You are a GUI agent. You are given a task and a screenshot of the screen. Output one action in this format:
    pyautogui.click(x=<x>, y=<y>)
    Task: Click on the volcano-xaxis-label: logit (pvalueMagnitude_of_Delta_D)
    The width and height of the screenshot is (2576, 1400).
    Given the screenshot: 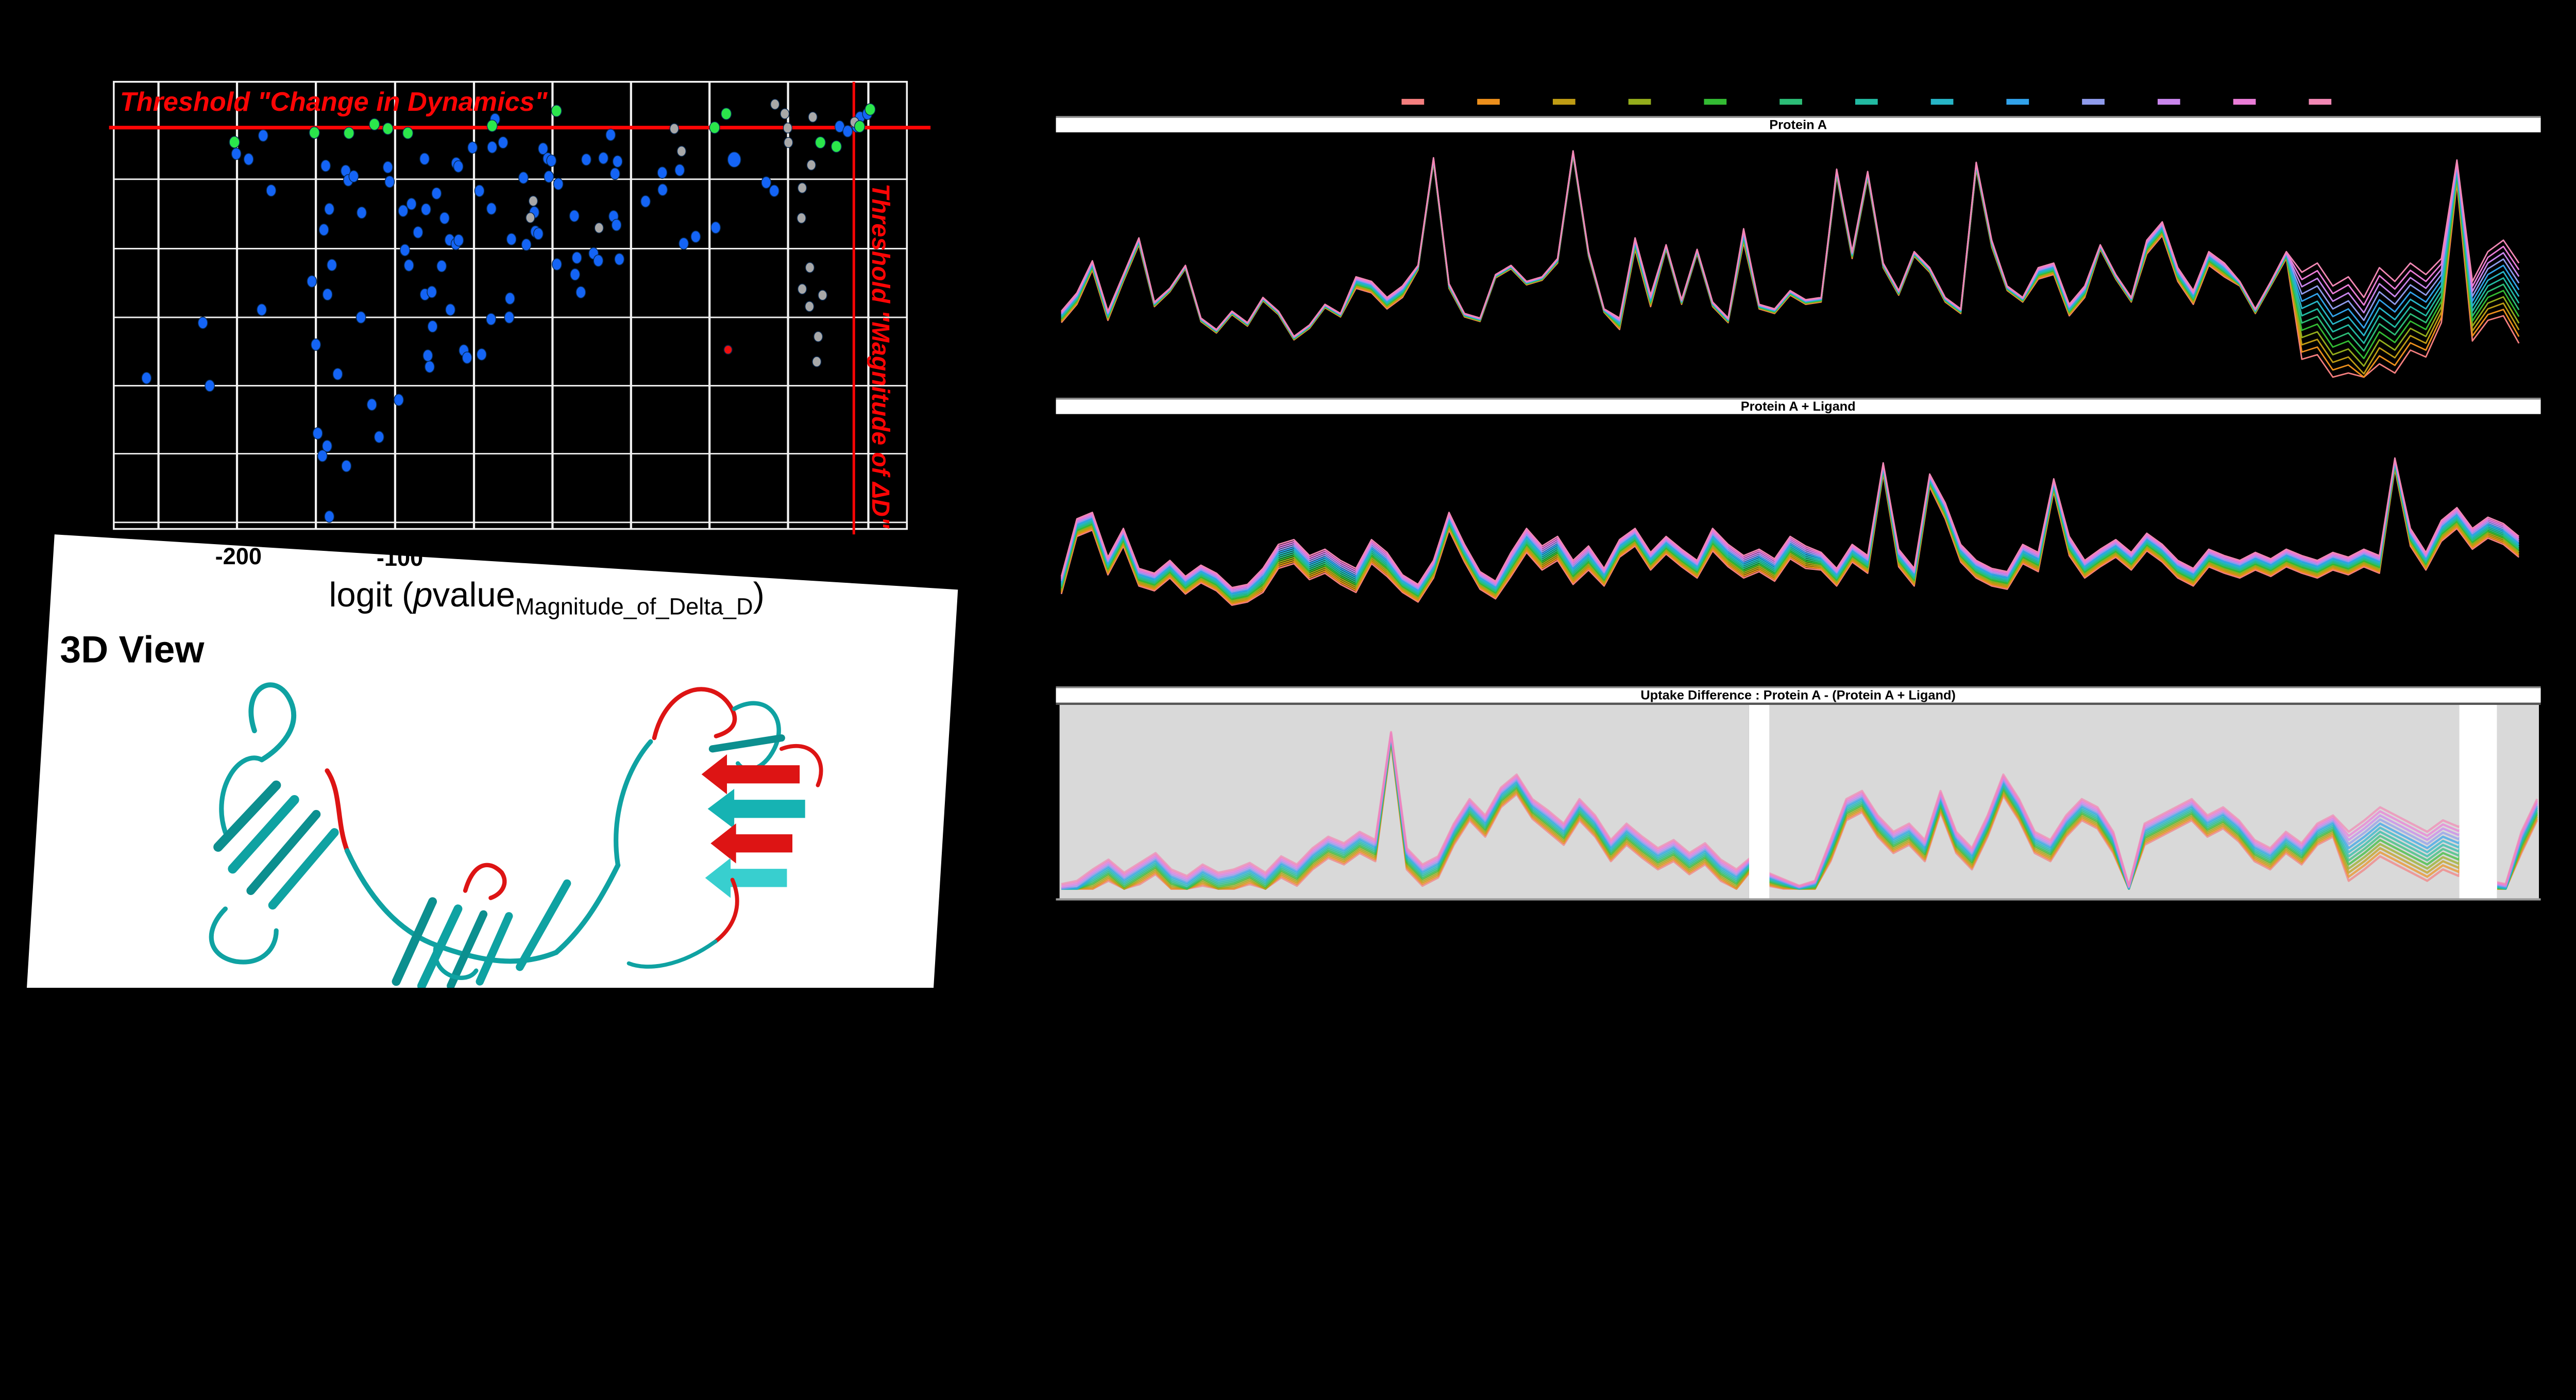 What is the action you would take?
    pyautogui.click(x=547, y=598)
    